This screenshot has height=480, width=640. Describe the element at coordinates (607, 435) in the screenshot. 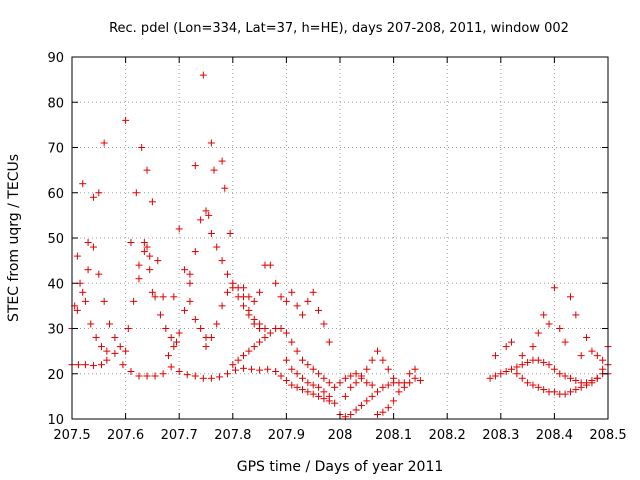

I see `x-tick-label: 208.5` at that location.